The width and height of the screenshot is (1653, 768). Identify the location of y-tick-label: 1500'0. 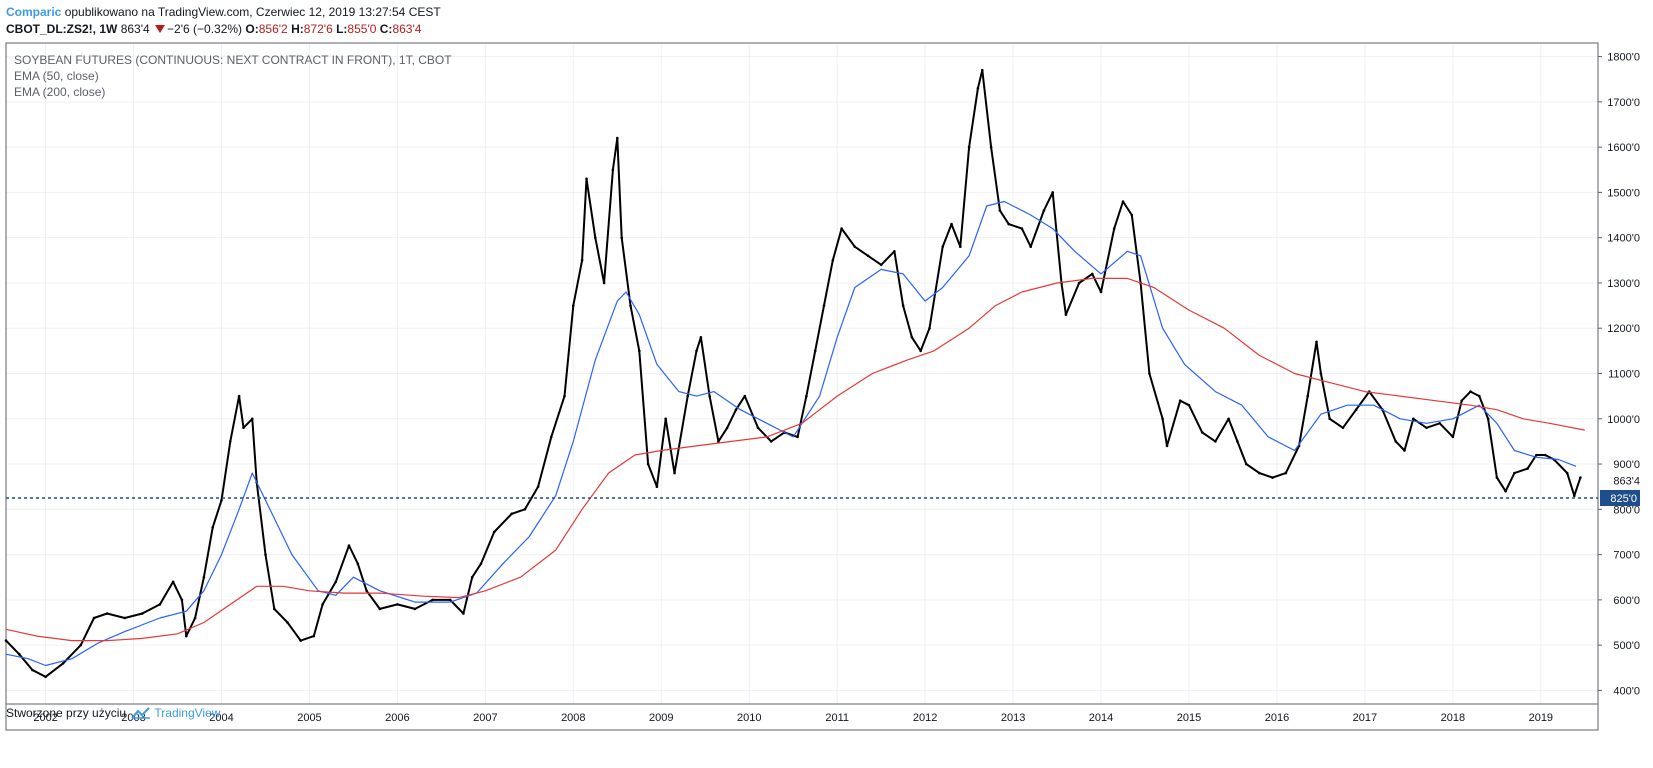
(1623, 193).